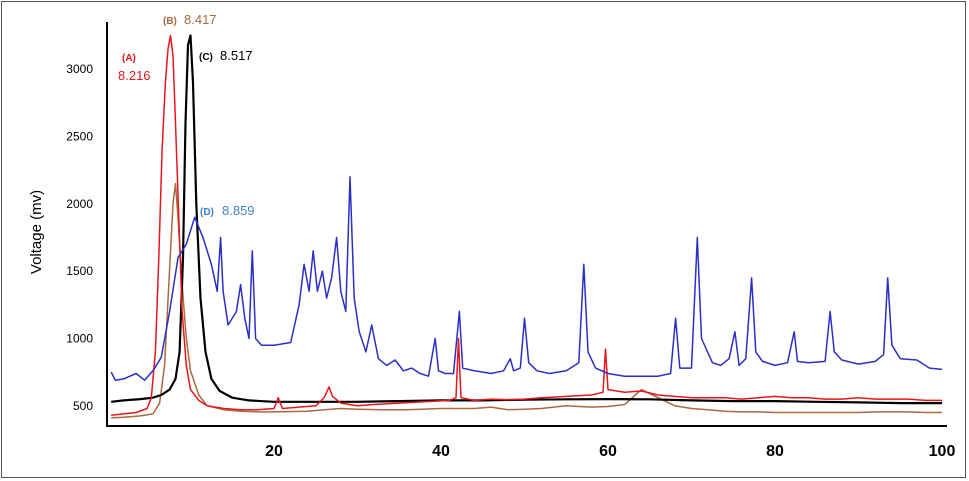 The image size is (969, 481). I want to click on peak-c-value: 8.517, so click(236, 55).